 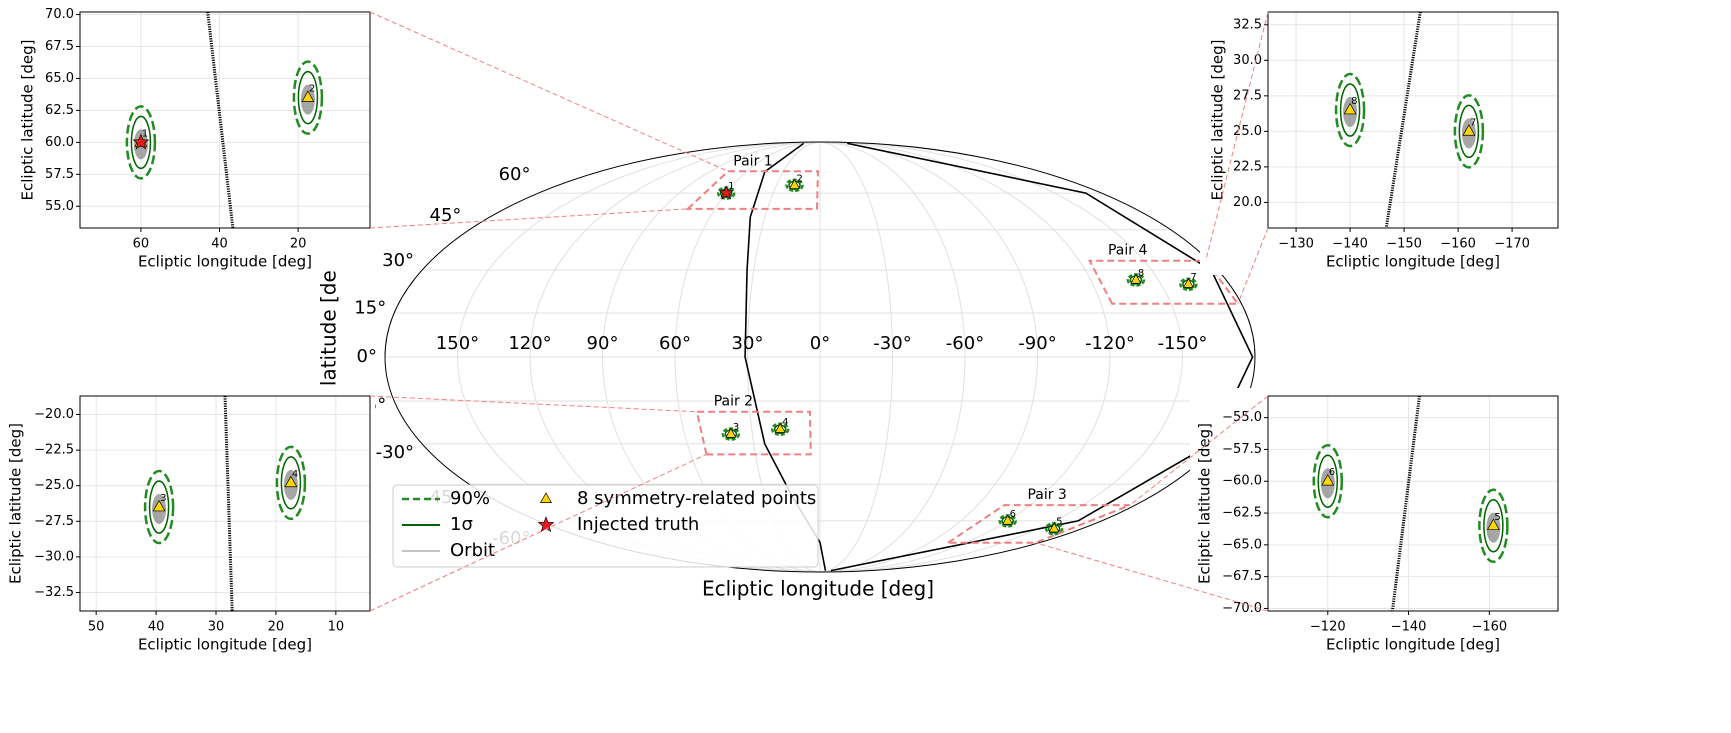 What do you see at coordinates (1141, 273) in the screenshot?
I see `point-label: 8` at bounding box center [1141, 273].